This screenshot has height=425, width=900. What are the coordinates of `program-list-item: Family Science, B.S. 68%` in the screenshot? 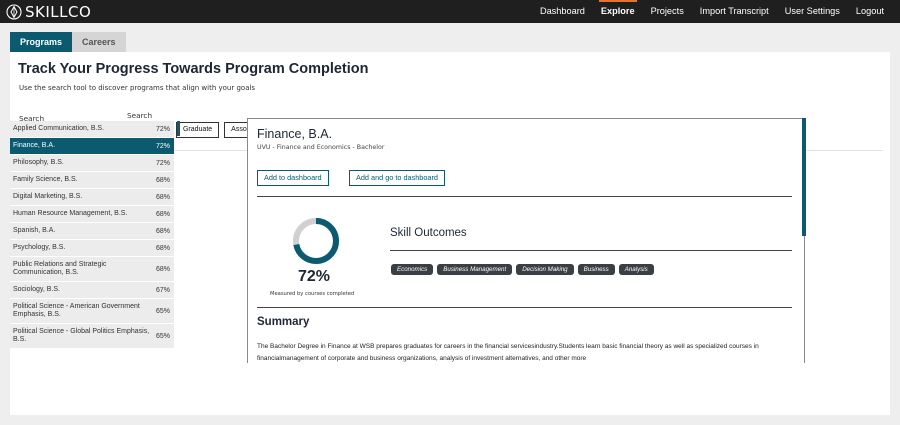 It's located at (92, 180).